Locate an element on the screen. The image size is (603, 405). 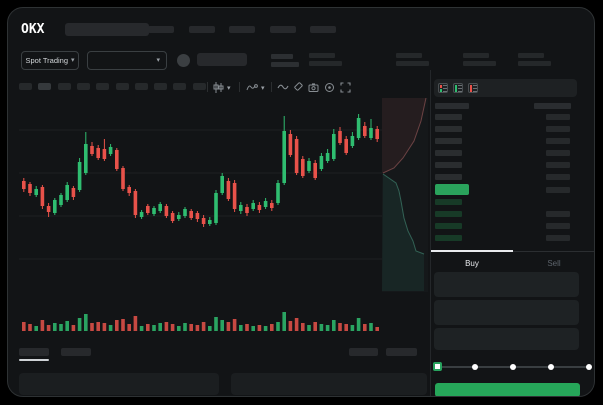
line-type-icon is located at coordinates (282, 87).